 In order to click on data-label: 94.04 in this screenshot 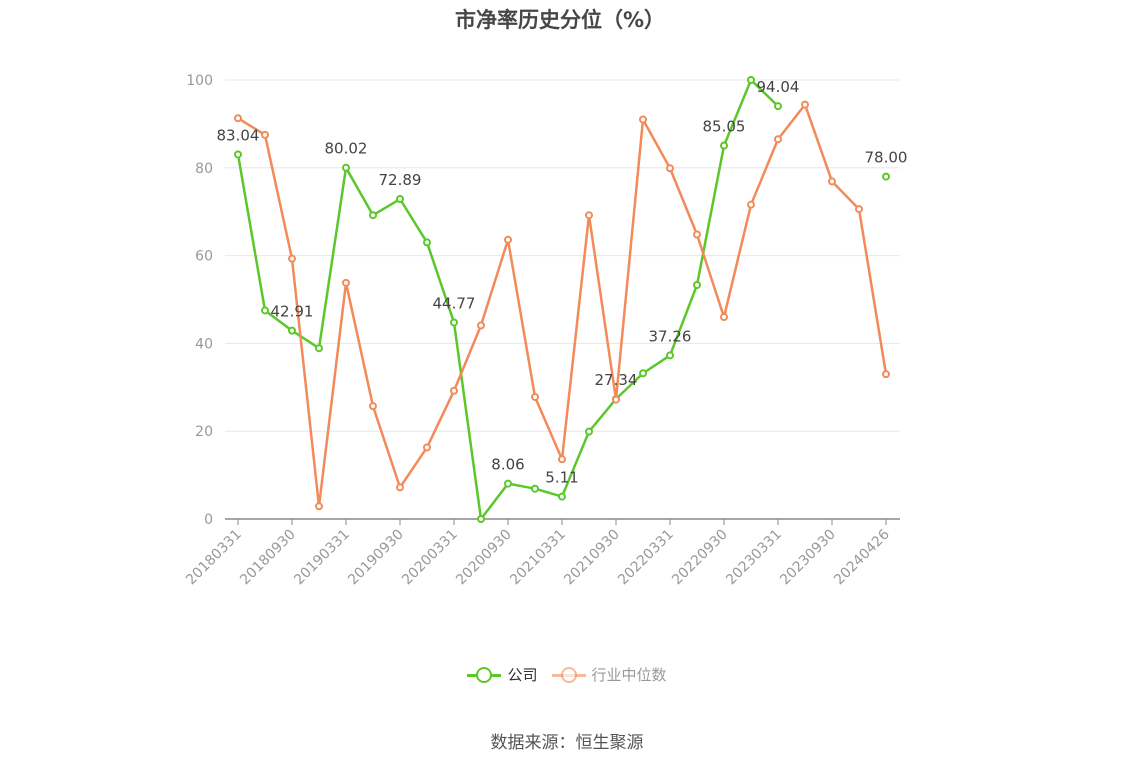, I will do `click(778, 87)`.